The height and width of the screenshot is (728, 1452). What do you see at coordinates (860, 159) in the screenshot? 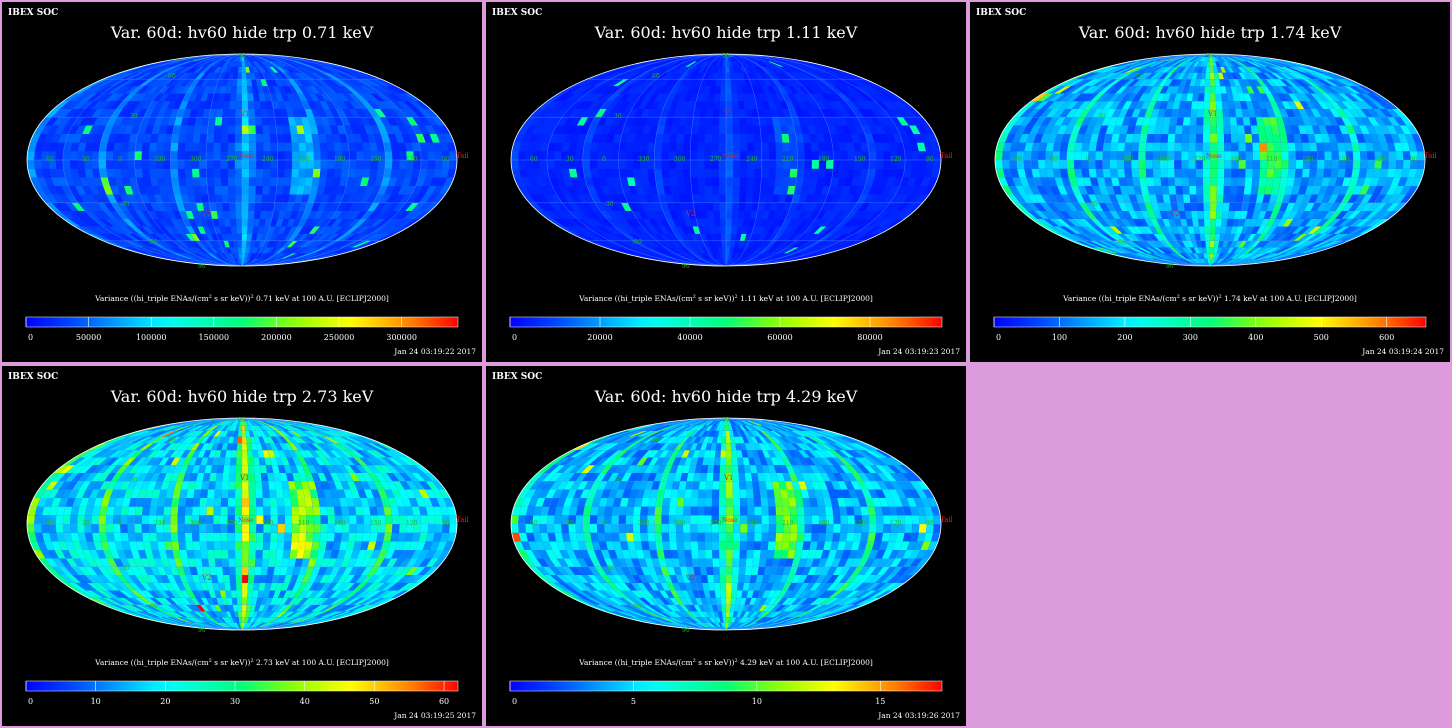
I see `lon-tick-label: 150` at bounding box center [860, 159].